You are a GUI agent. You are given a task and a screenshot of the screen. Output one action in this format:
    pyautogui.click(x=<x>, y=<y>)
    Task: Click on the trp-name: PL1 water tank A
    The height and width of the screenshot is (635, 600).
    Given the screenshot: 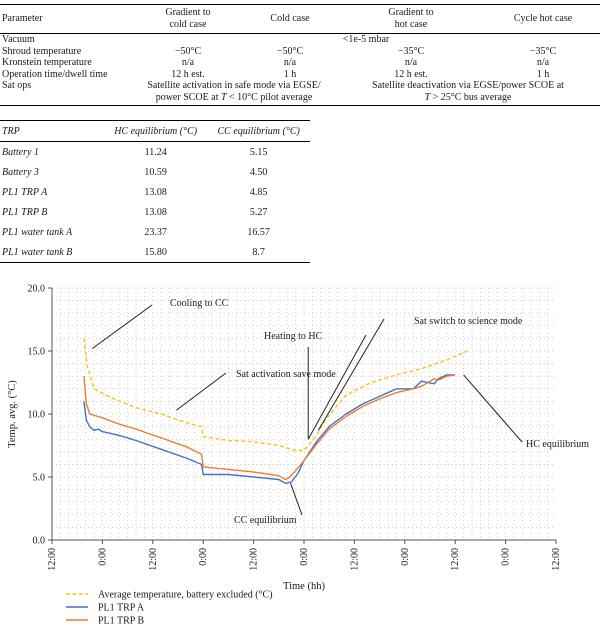 What is the action you would take?
    pyautogui.click(x=37, y=232)
    